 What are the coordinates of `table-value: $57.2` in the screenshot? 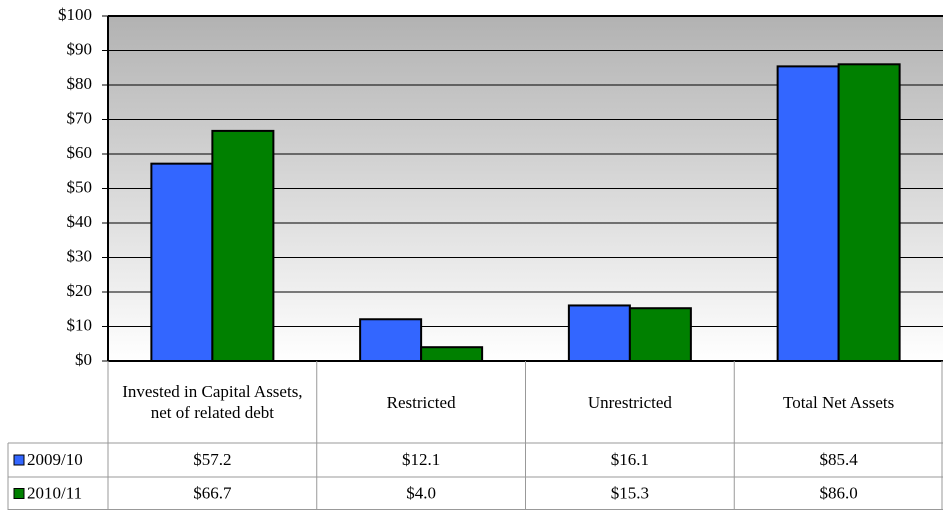 It's located at (212, 459).